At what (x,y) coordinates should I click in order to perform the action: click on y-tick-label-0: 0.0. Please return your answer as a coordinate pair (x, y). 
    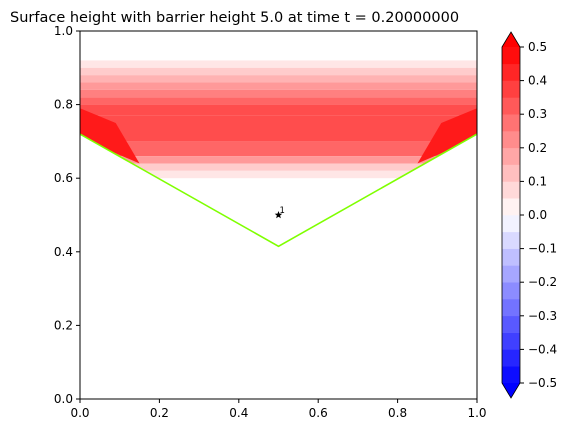
    Looking at the image, I should click on (63, 399).